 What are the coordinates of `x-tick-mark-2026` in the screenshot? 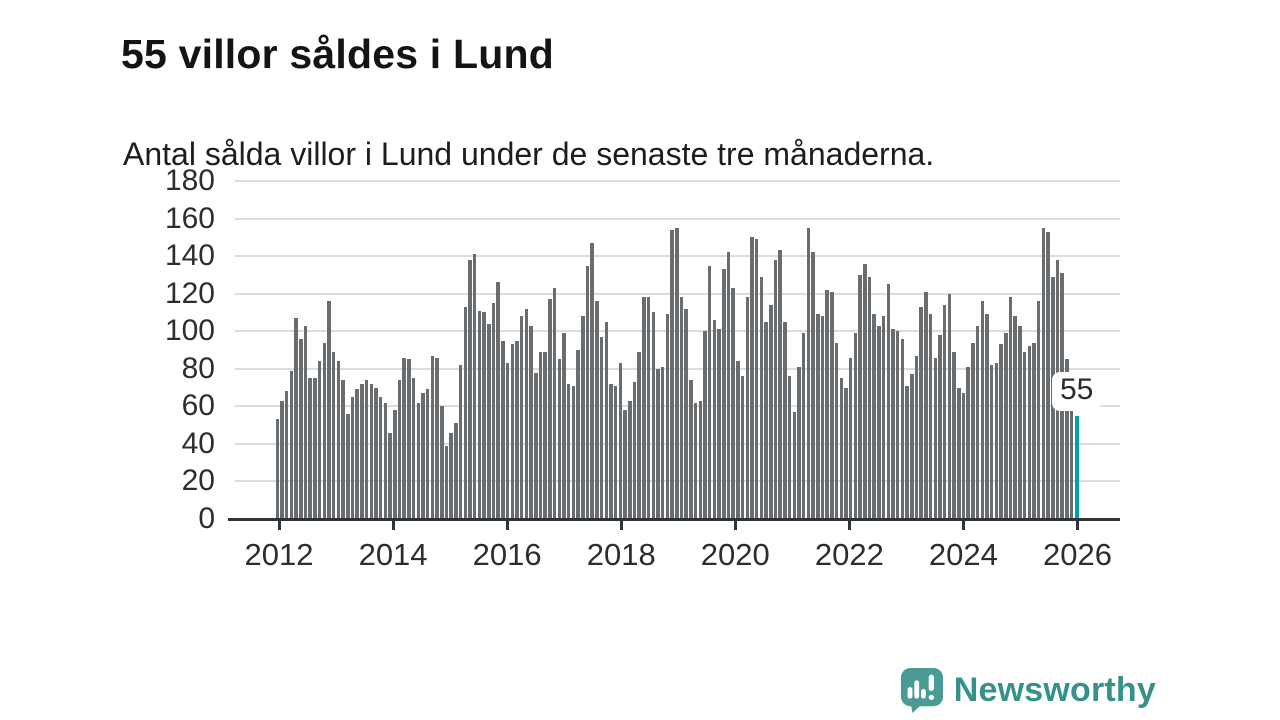 It's located at (1078, 525).